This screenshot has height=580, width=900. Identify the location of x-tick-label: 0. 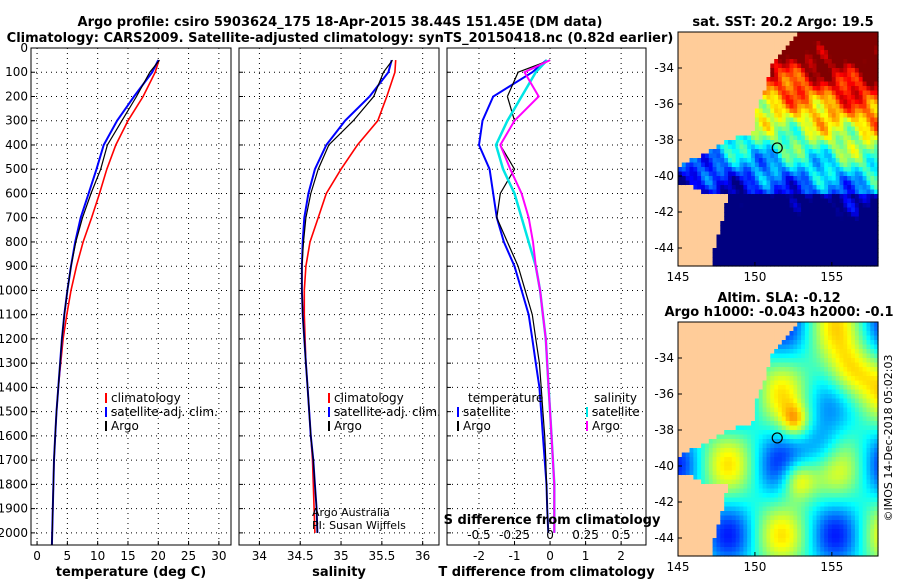
(37, 556).